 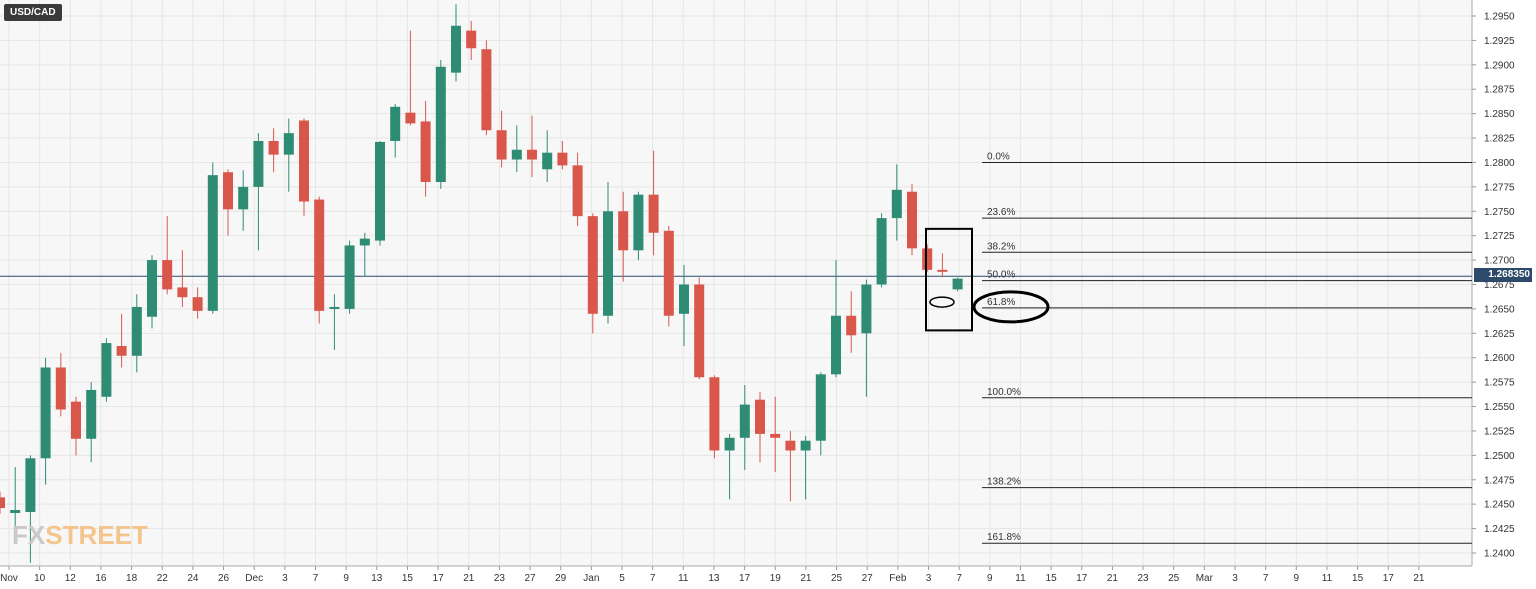 What do you see at coordinates (101, 578) in the screenshot?
I see `x-tick-label: 16` at bounding box center [101, 578].